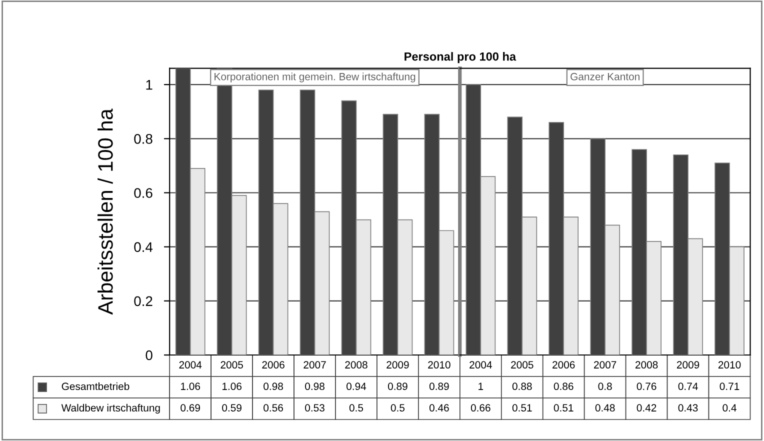 This screenshot has width=764, height=441. I want to click on data-label: 0.4, so click(729, 408).